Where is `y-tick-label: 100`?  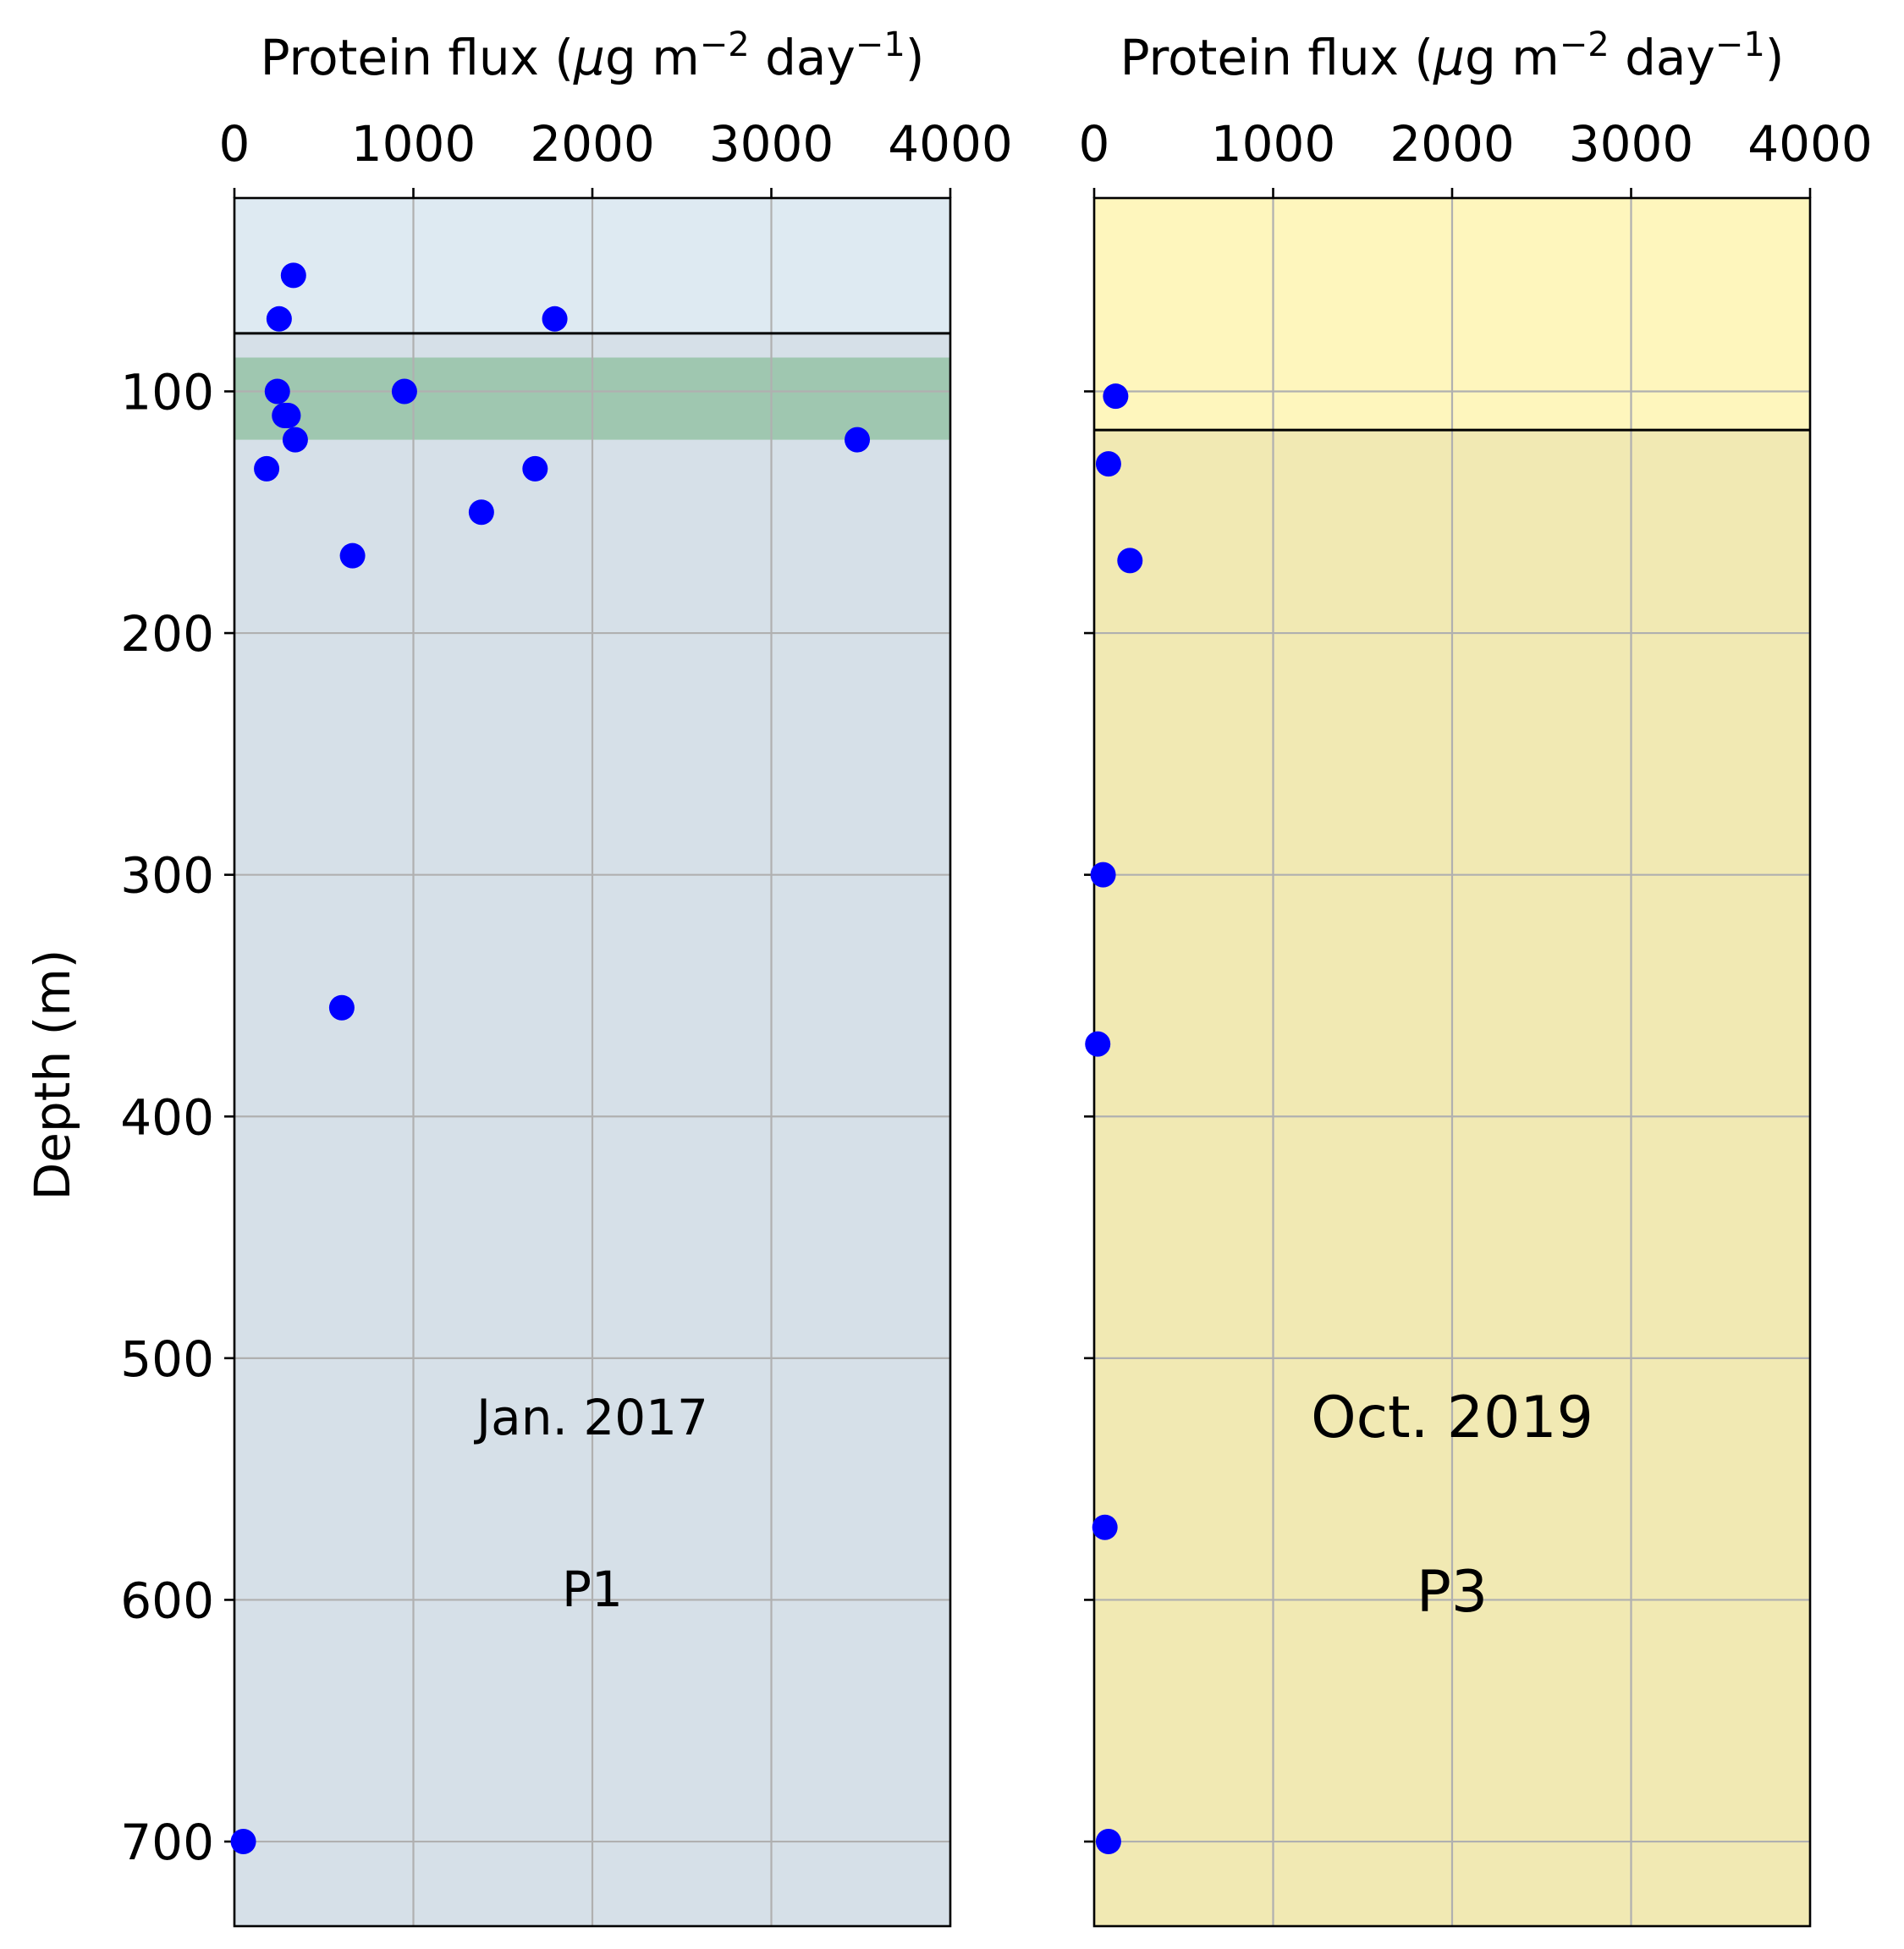 y-tick-label: 100 is located at coordinates (167, 392).